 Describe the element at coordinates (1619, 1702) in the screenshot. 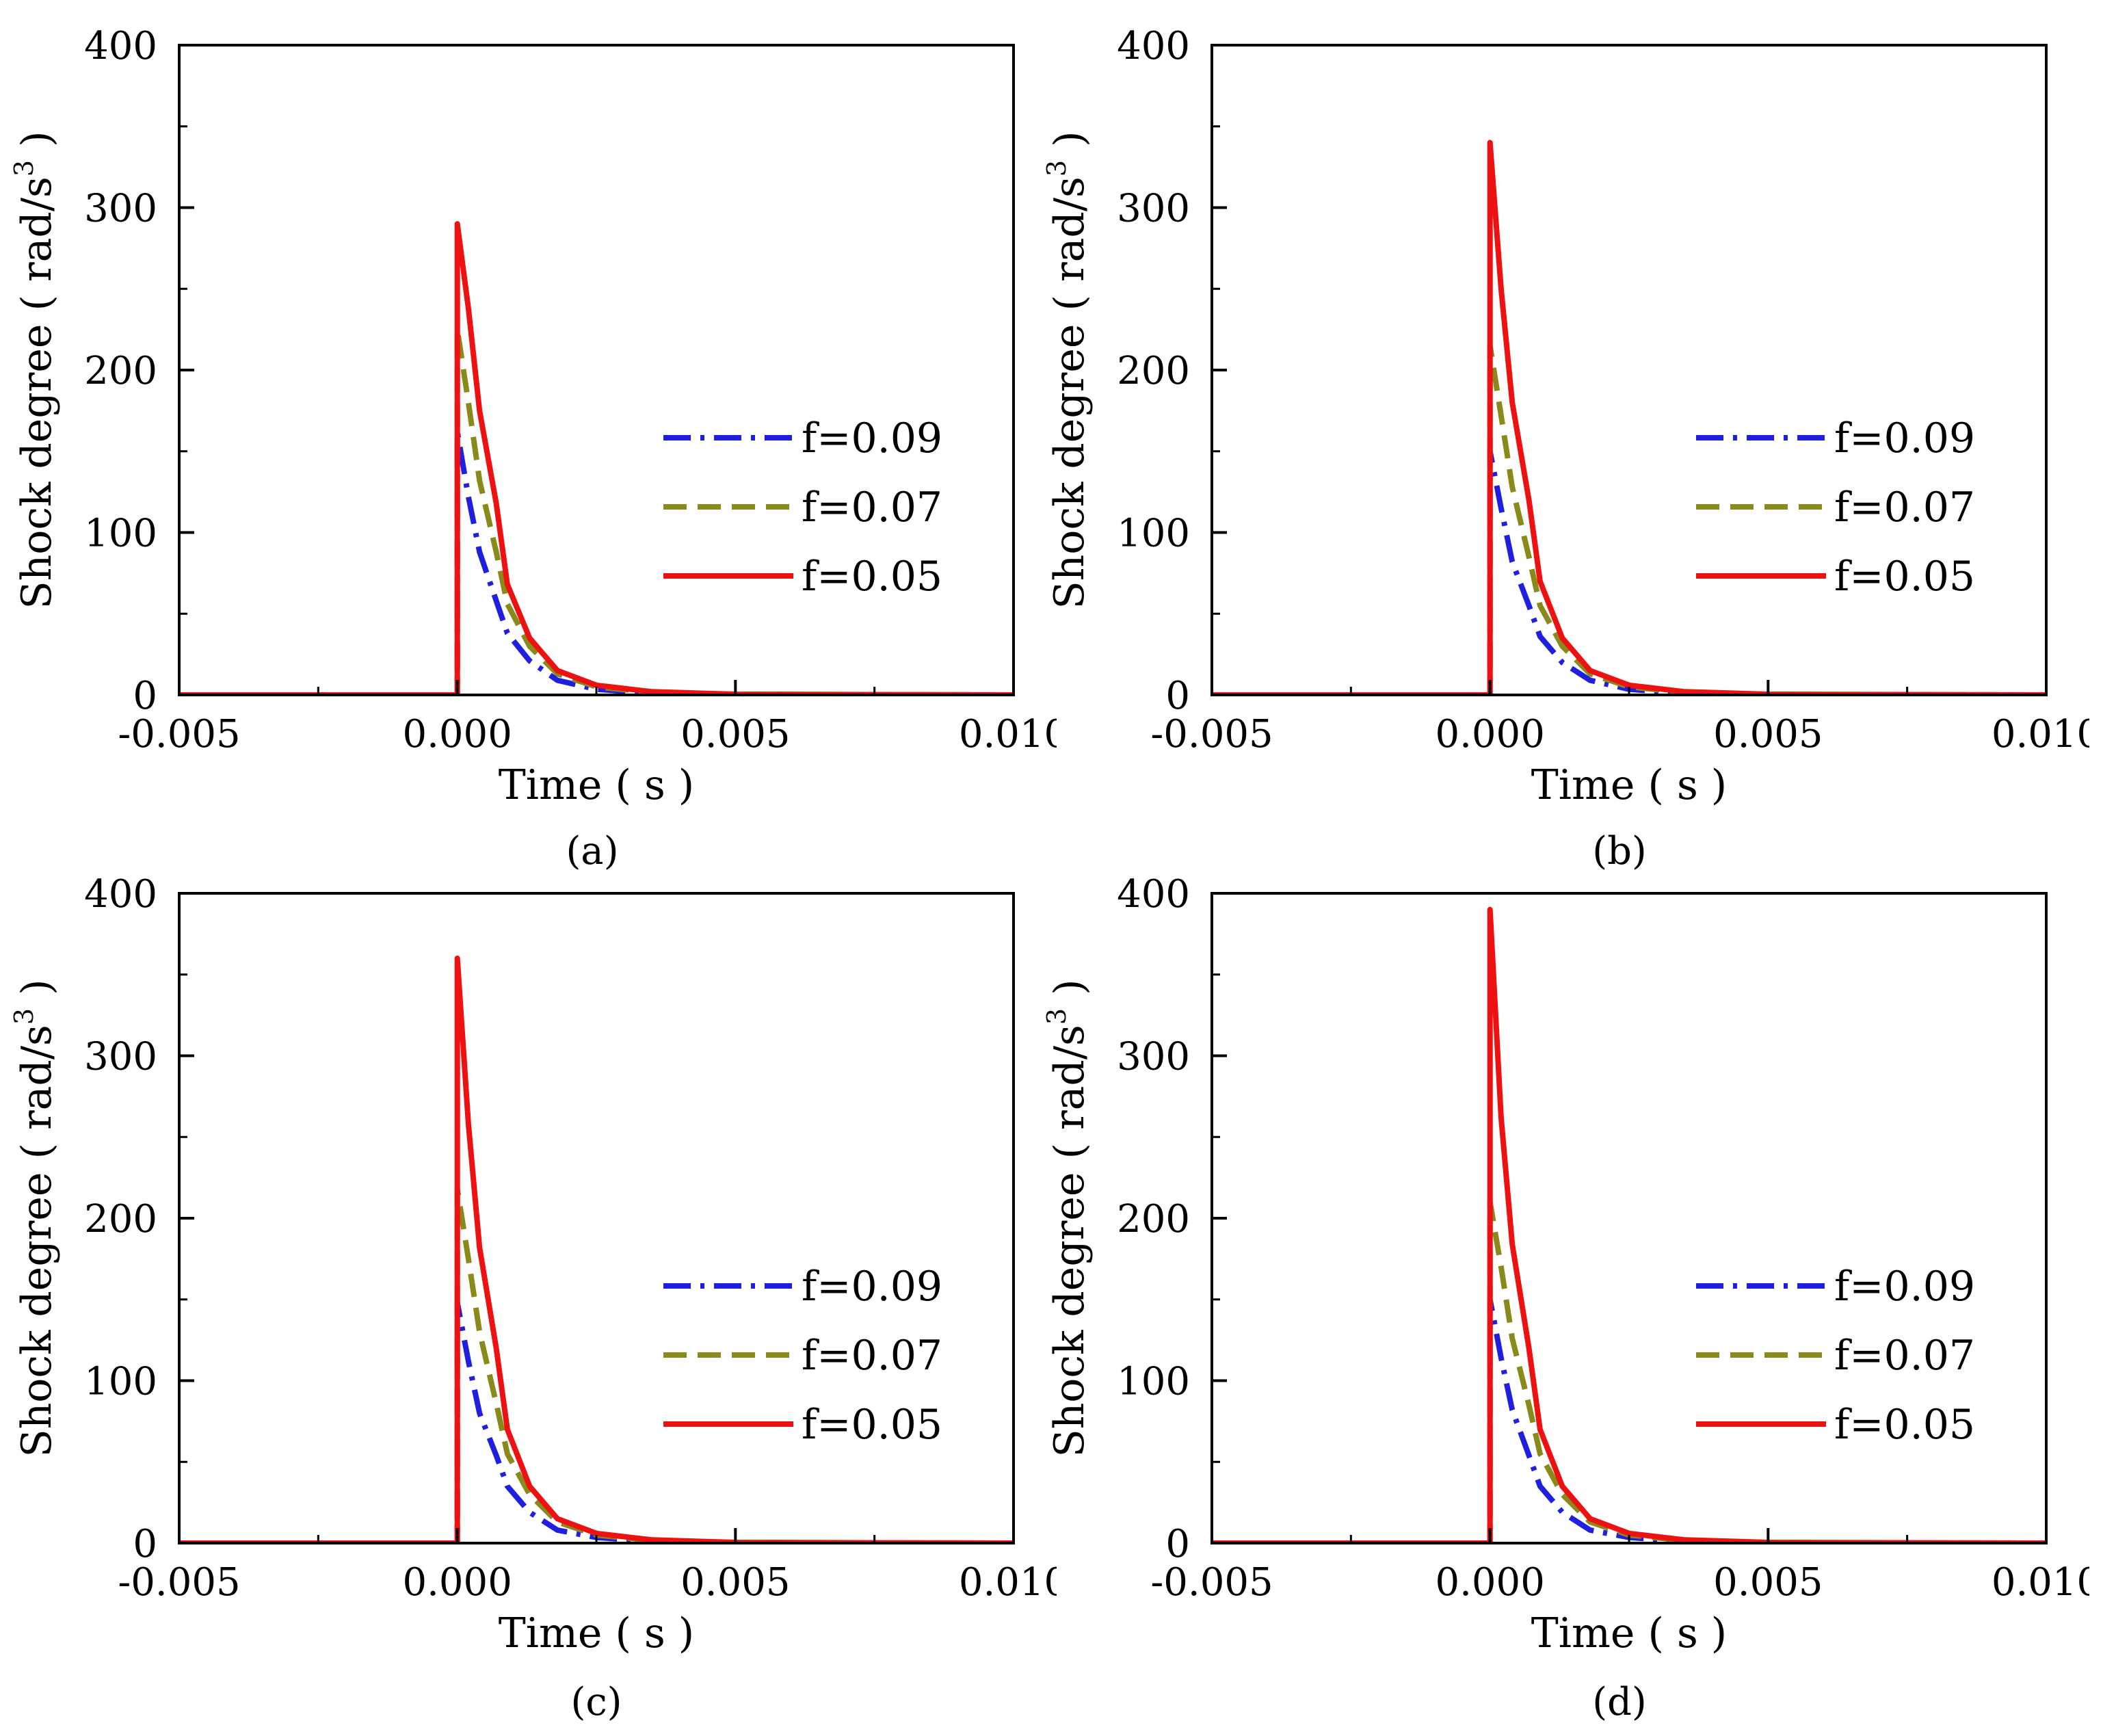

I see `panel-caption-d: (d)` at that location.